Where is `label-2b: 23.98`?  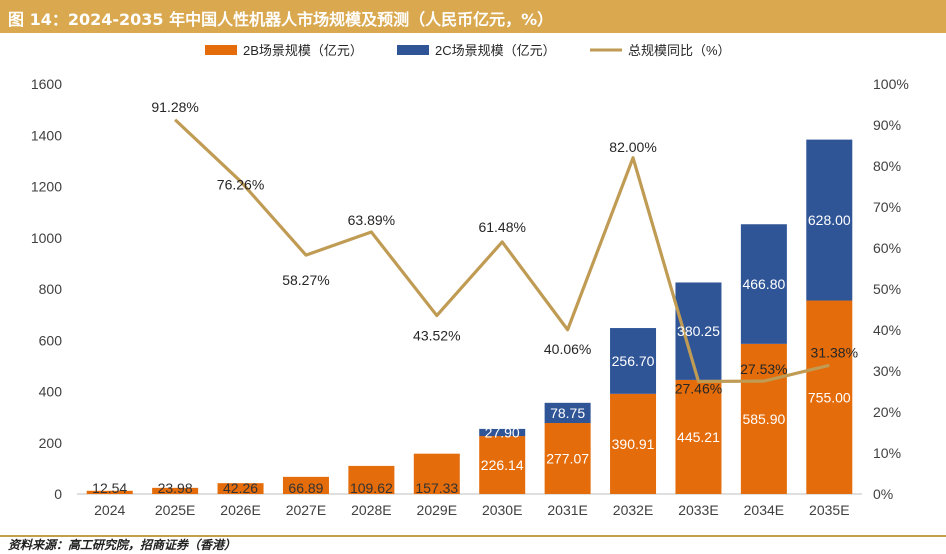 label-2b: 23.98 is located at coordinates (175, 488).